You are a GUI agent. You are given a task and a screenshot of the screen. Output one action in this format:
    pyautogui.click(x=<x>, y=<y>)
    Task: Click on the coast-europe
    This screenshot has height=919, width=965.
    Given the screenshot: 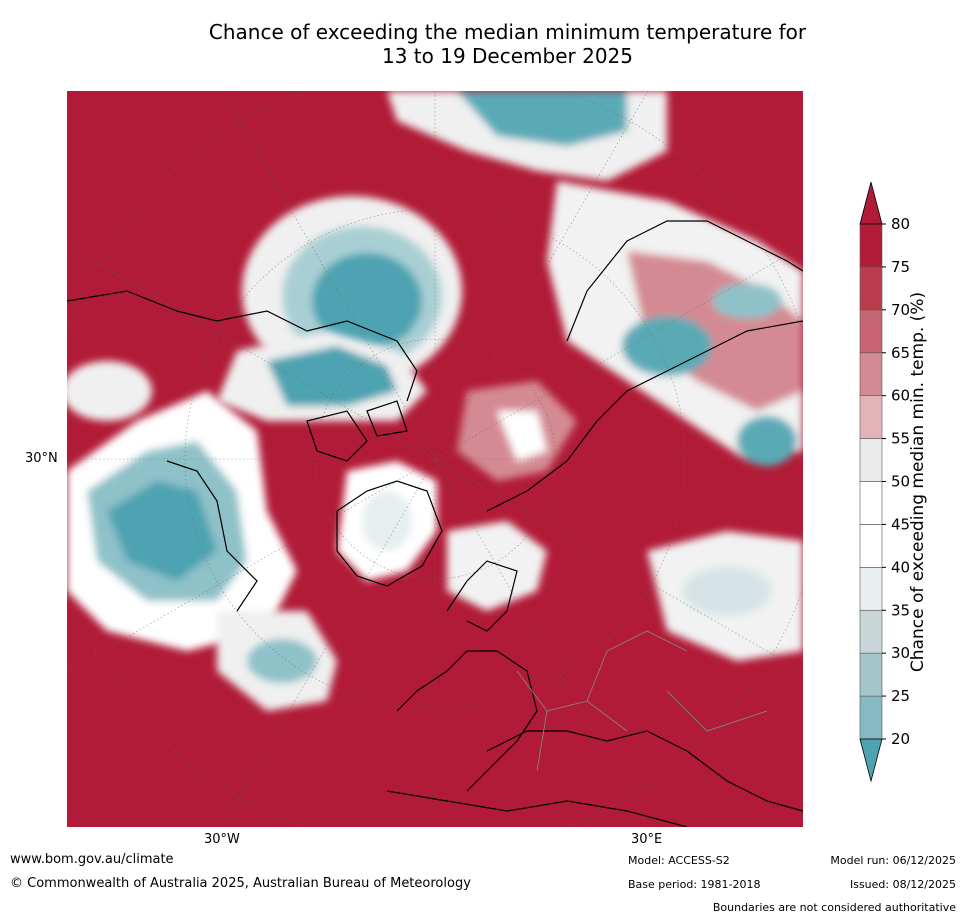 What is the action you would take?
    pyautogui.click(x=467, y=721)
    